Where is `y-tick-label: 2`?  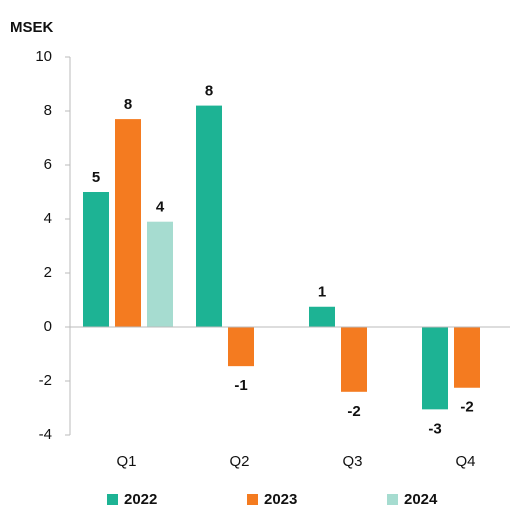
y-tick-label: 2 is located at coordinates (48, 272).